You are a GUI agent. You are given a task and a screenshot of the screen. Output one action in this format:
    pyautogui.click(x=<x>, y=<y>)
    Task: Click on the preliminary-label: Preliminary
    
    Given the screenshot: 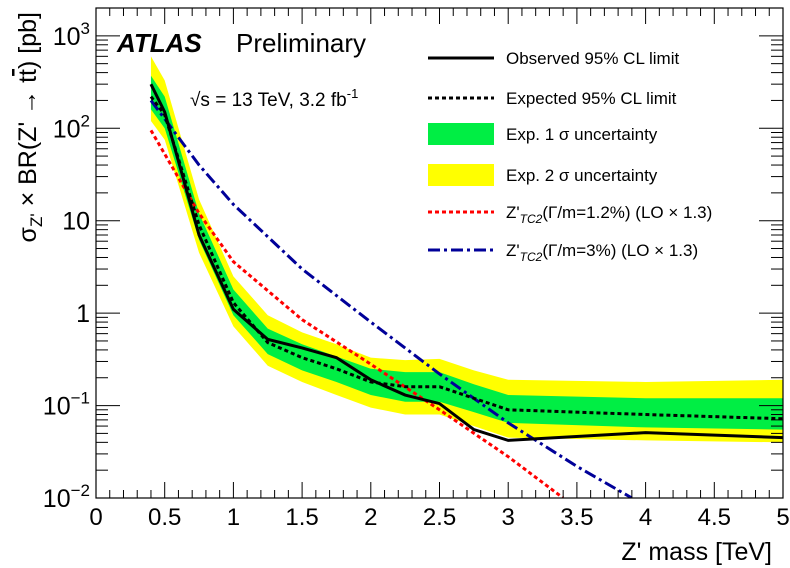 What is the action you would take?
    pyautogui.click(x=301, y=43)
    